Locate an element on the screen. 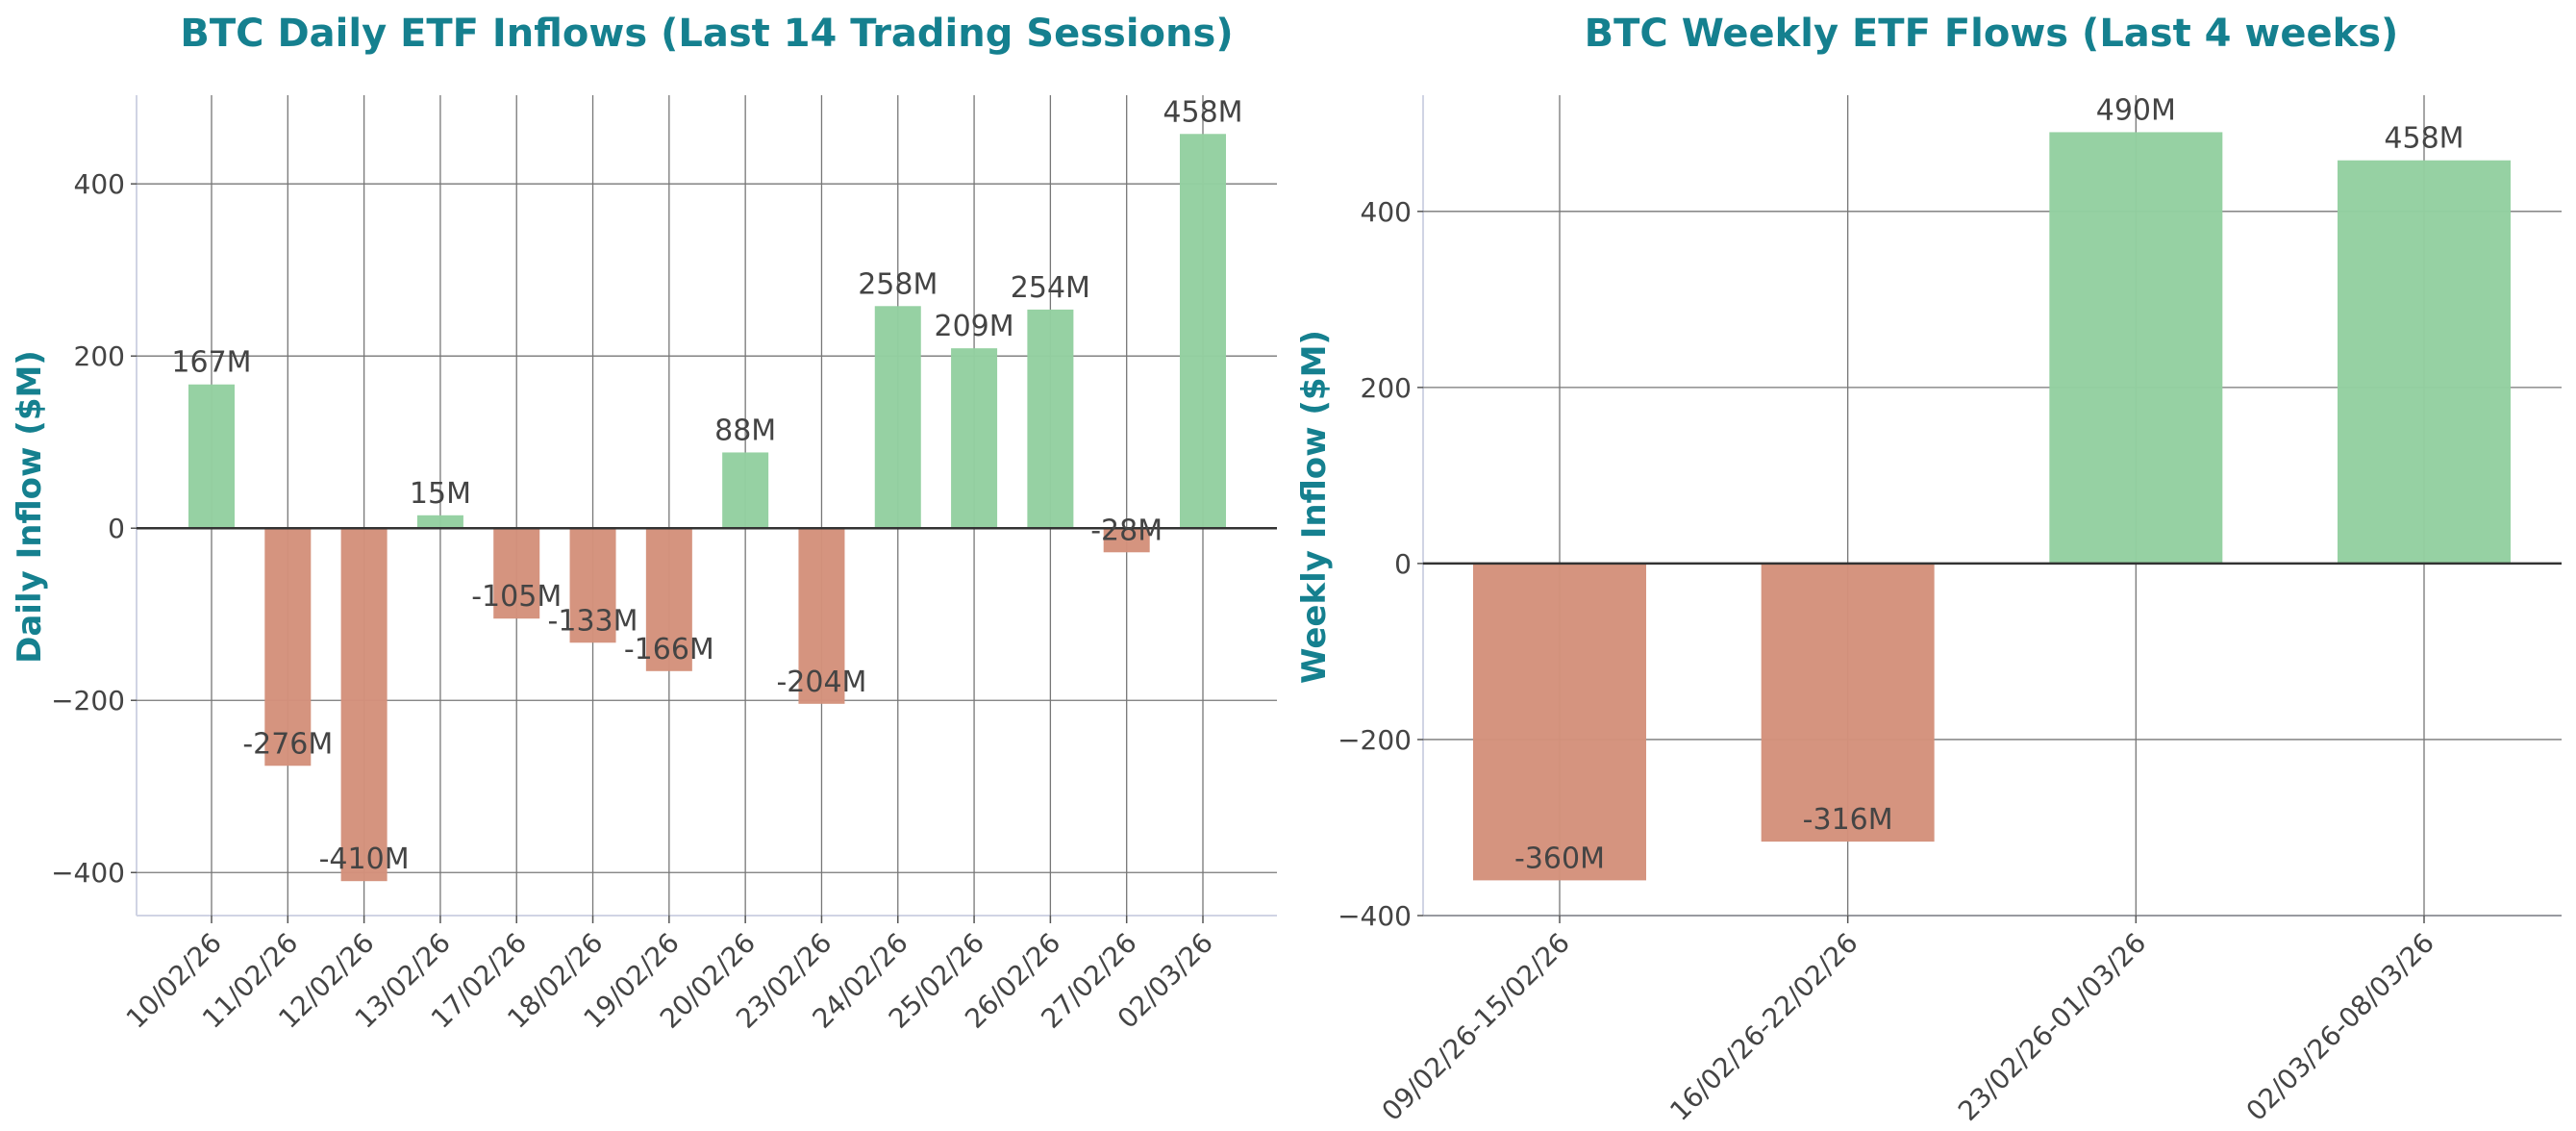 The width and height of the screenshot is (2576, 1131). daily-data-label: -204M is located at coordinates (821, 682).